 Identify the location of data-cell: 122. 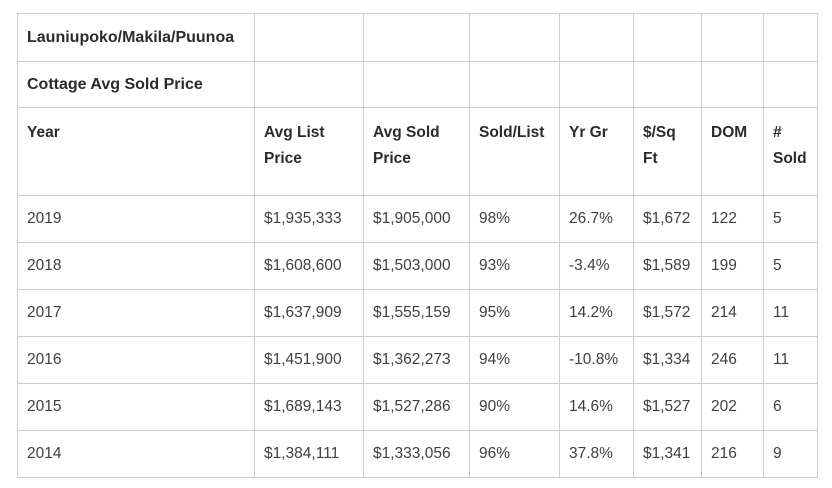
(732, 219).